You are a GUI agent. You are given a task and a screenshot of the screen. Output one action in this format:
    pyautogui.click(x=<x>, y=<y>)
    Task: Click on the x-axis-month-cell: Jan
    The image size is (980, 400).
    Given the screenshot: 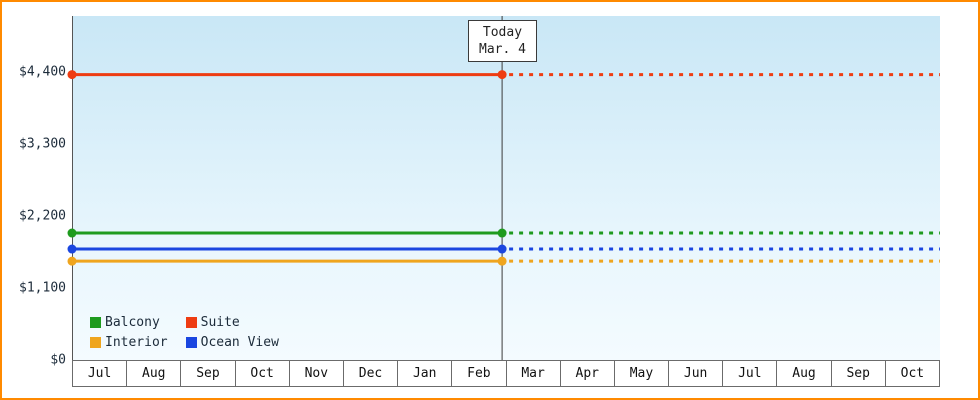 What is the action you would take?
    pyautogui.click(x=425, y=373)
    